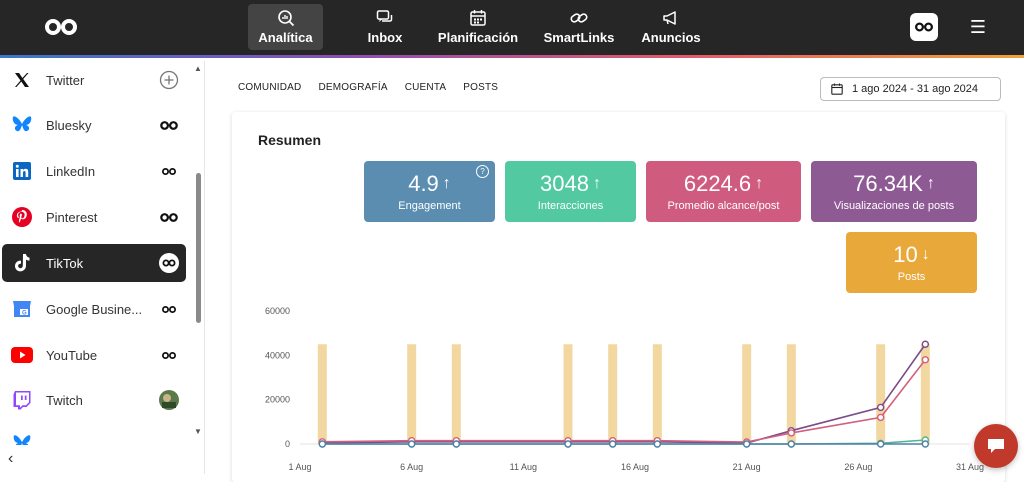  Describe the element at coordinates (22, 171) in the screenshot. I see `linkedin-icon` at that location.